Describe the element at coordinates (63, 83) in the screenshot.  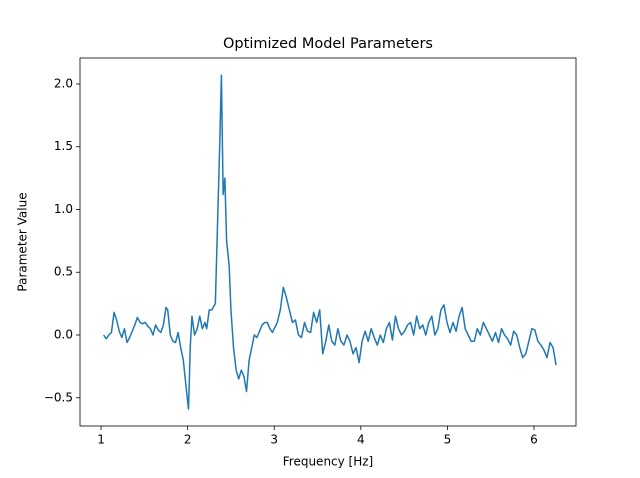
I see `y-tick-label: 2.0` at that location.